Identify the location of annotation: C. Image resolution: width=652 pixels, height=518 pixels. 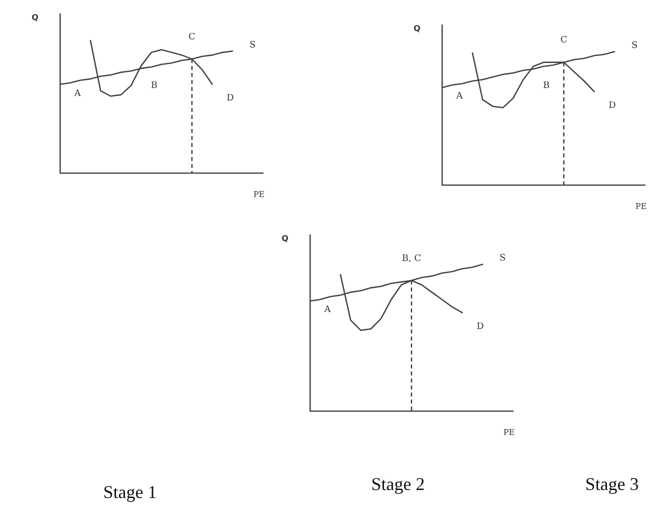
(192, 37).